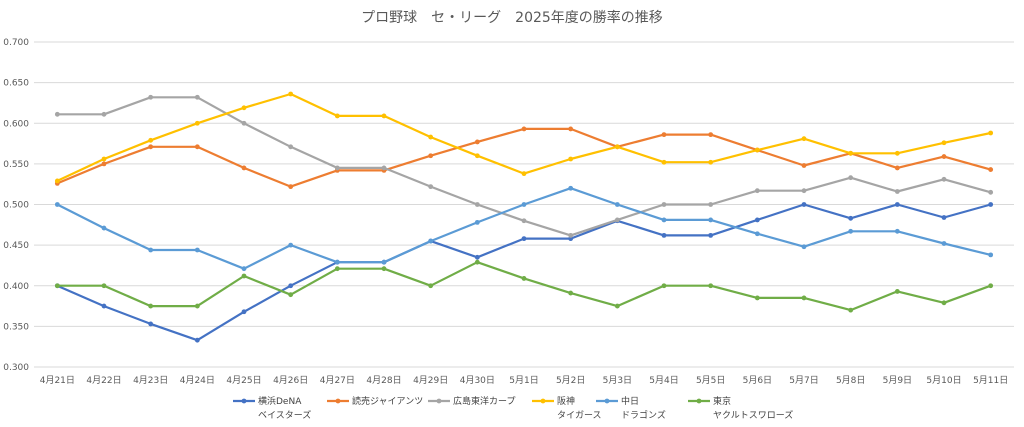 The height and width of the screenshot is (427, 1024). Describe the element at coordinates (943, 380) in the screenshot. I see `x-tick-label: 5月10日` at that location.